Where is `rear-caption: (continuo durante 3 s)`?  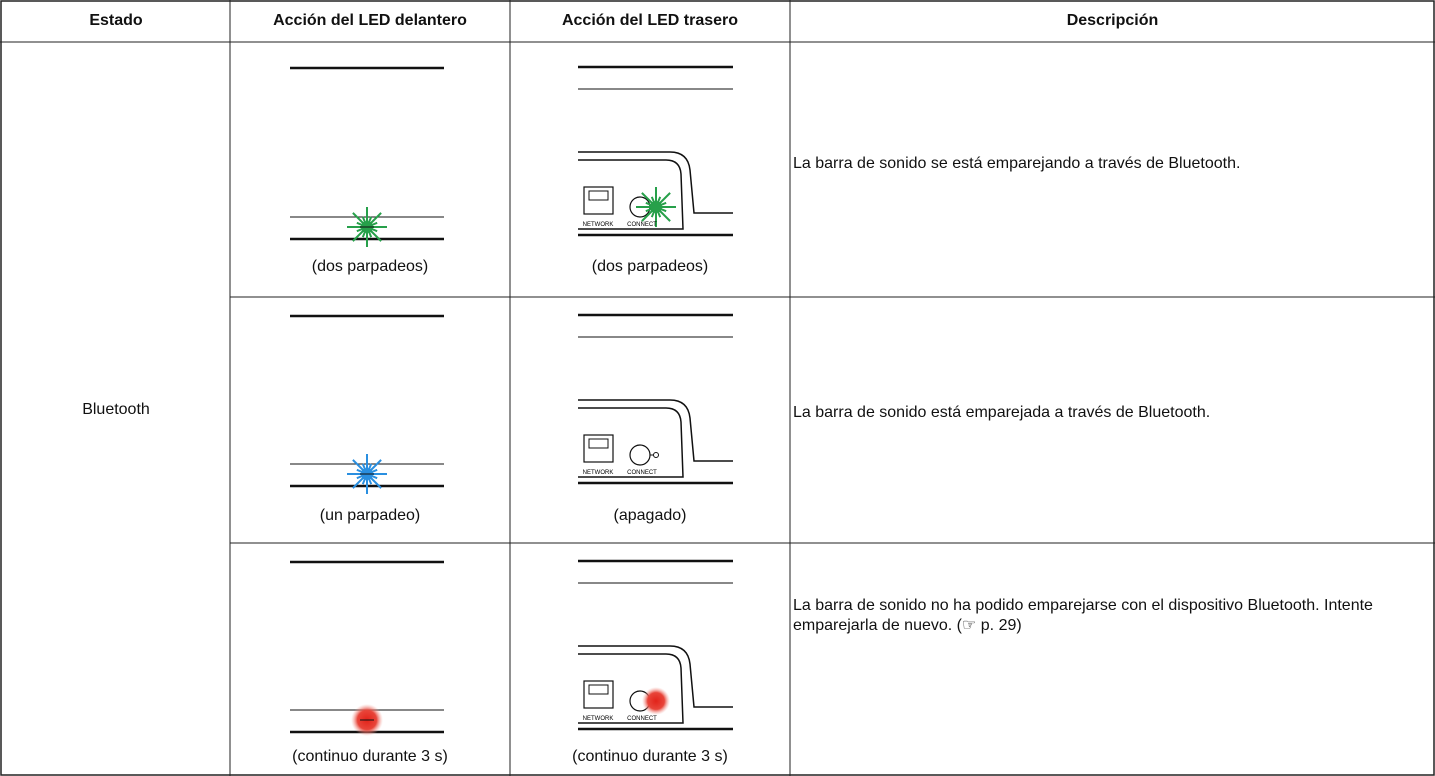
rear-caption: (continuo durante 3 s) is located at coordinates (650, 756).